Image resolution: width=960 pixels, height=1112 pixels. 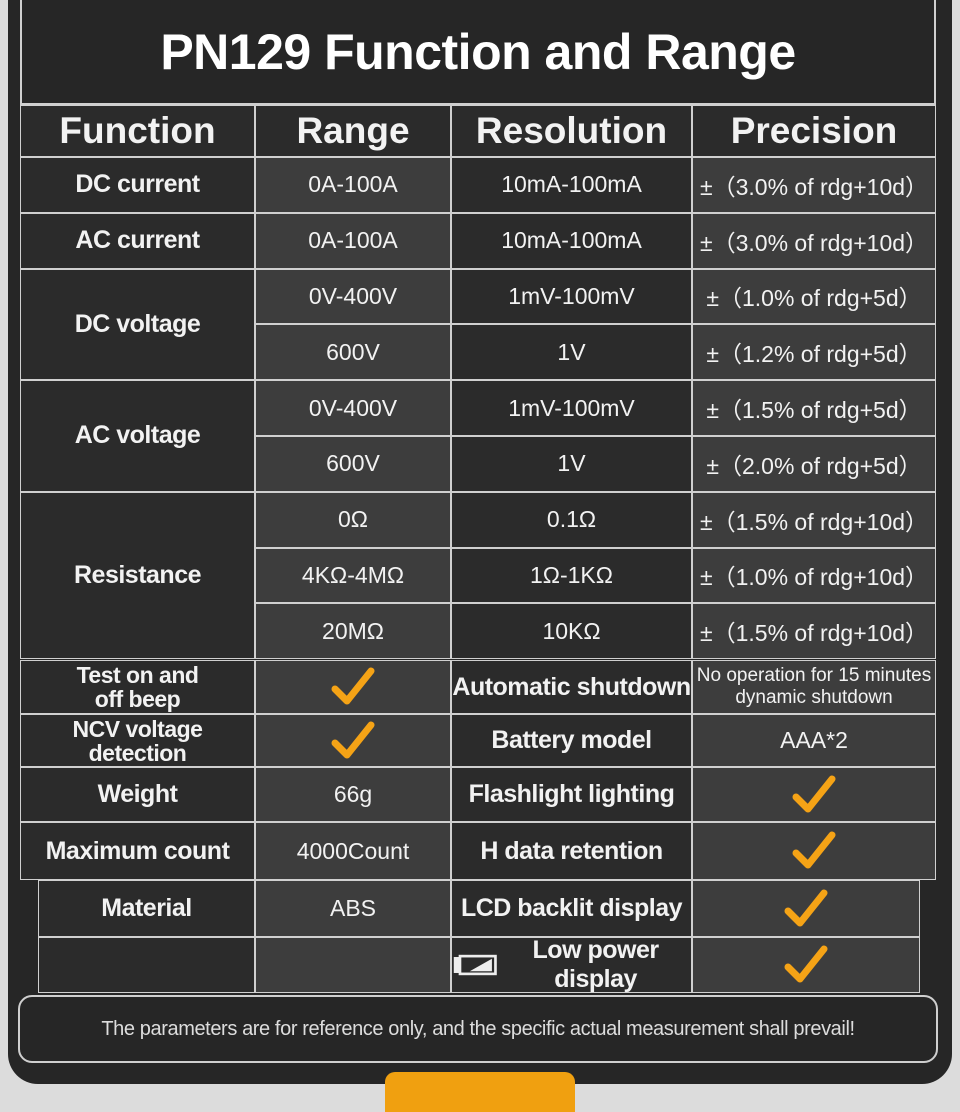 I want to click on title: PN129 Function and Range, so click(x=478, y=52).